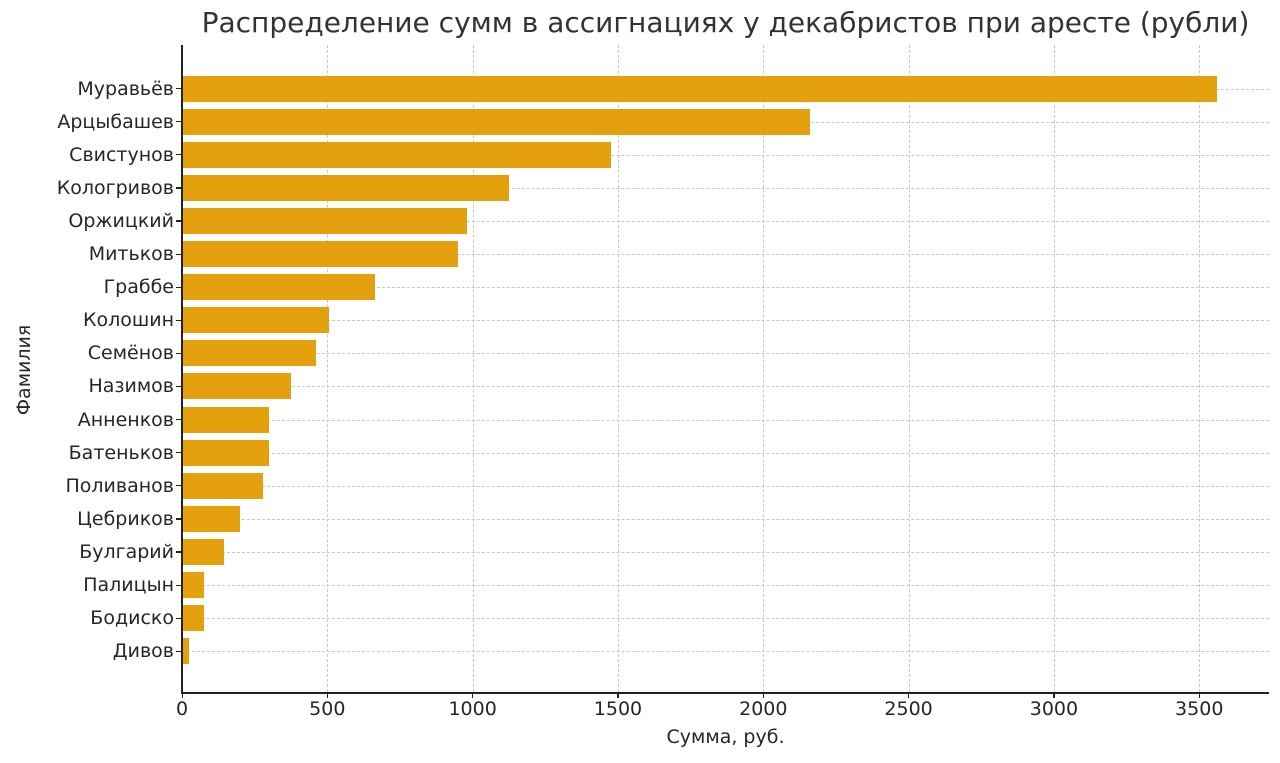 The height and width of the screenshot is (763, 1280). Describe the element at coordinates (125, 518) in the screenshot. I see `y-tick-label: Цебриков` at that location.